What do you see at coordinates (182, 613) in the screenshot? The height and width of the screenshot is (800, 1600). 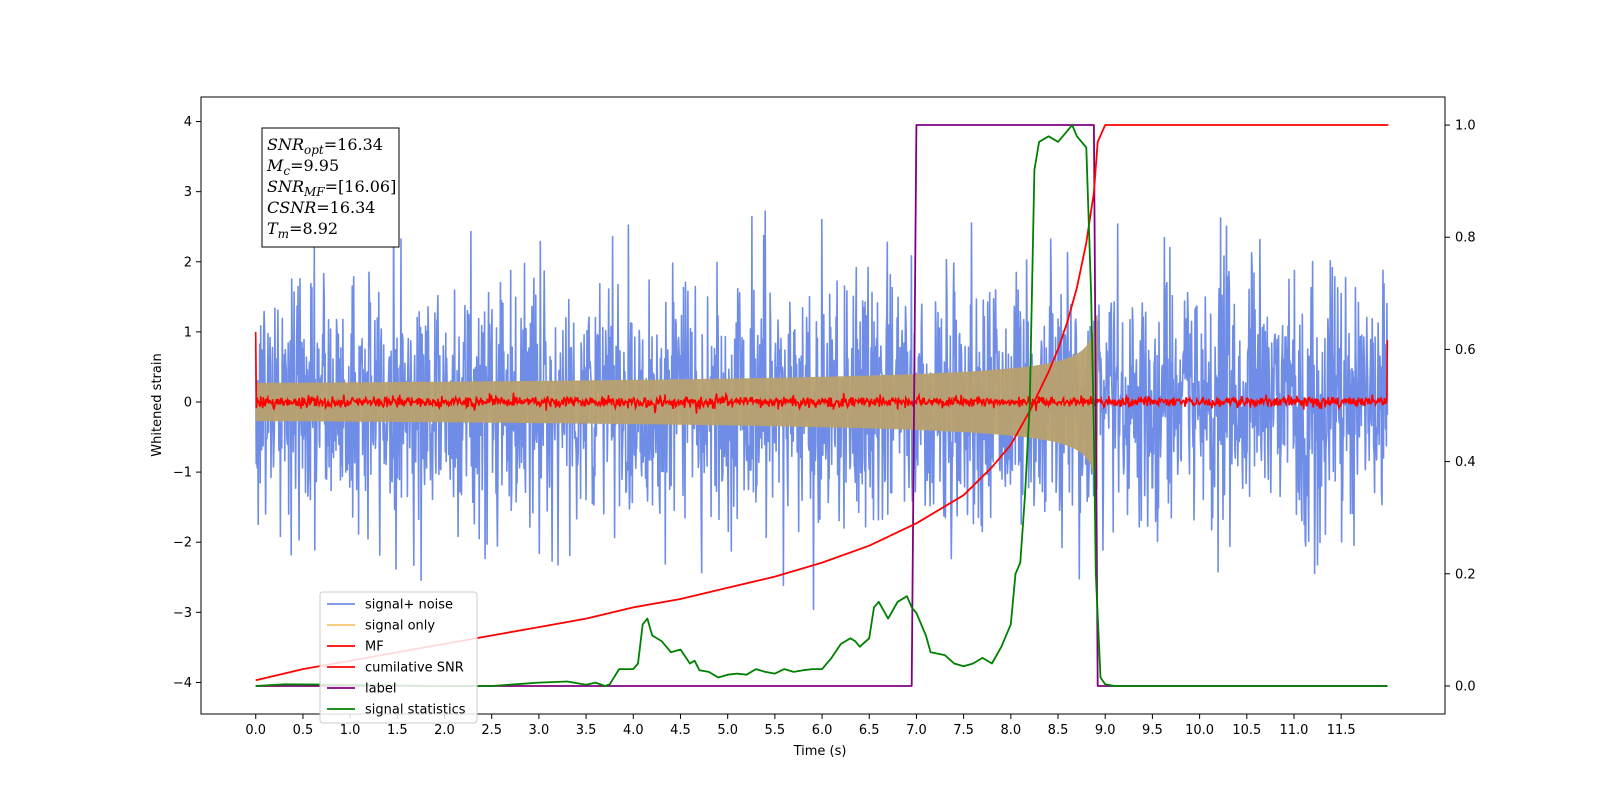 I see `y-left-tick-label: −3` at bounding box center [182, 613].